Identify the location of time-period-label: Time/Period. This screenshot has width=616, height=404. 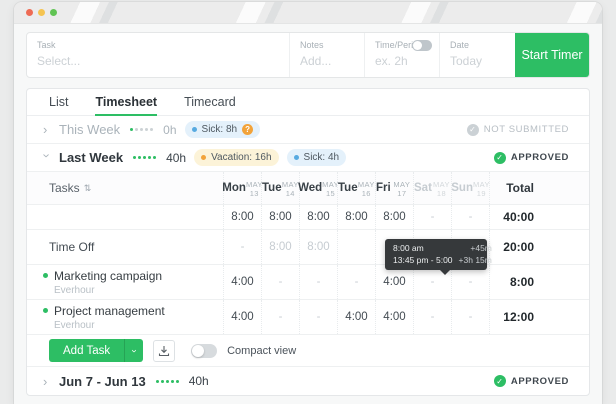
(399, 45).